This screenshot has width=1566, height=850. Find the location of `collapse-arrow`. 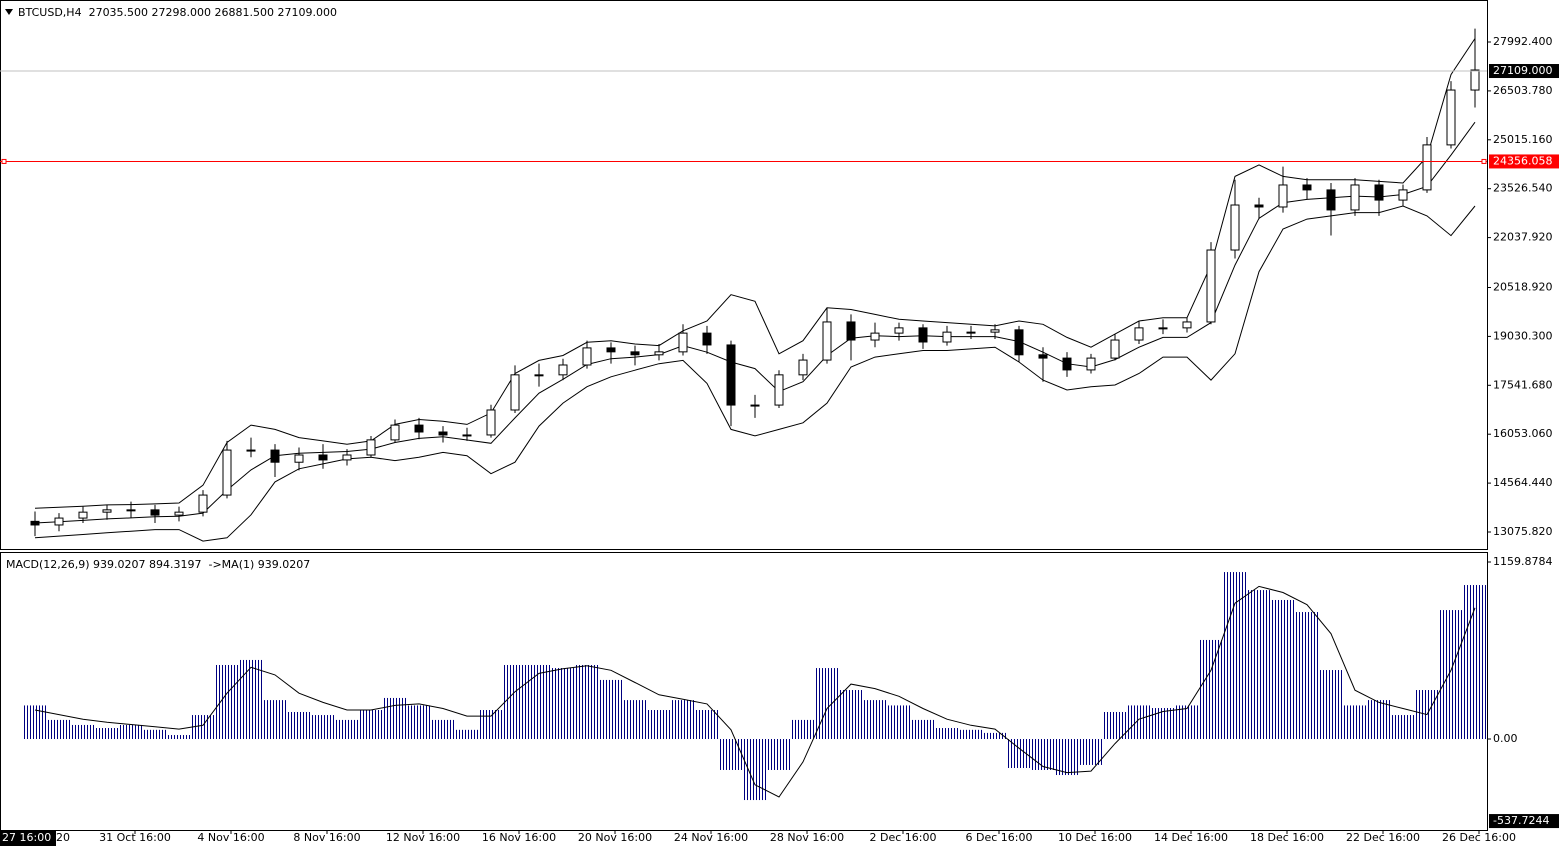

collapse-arrow is located at coordinates (9, 12).